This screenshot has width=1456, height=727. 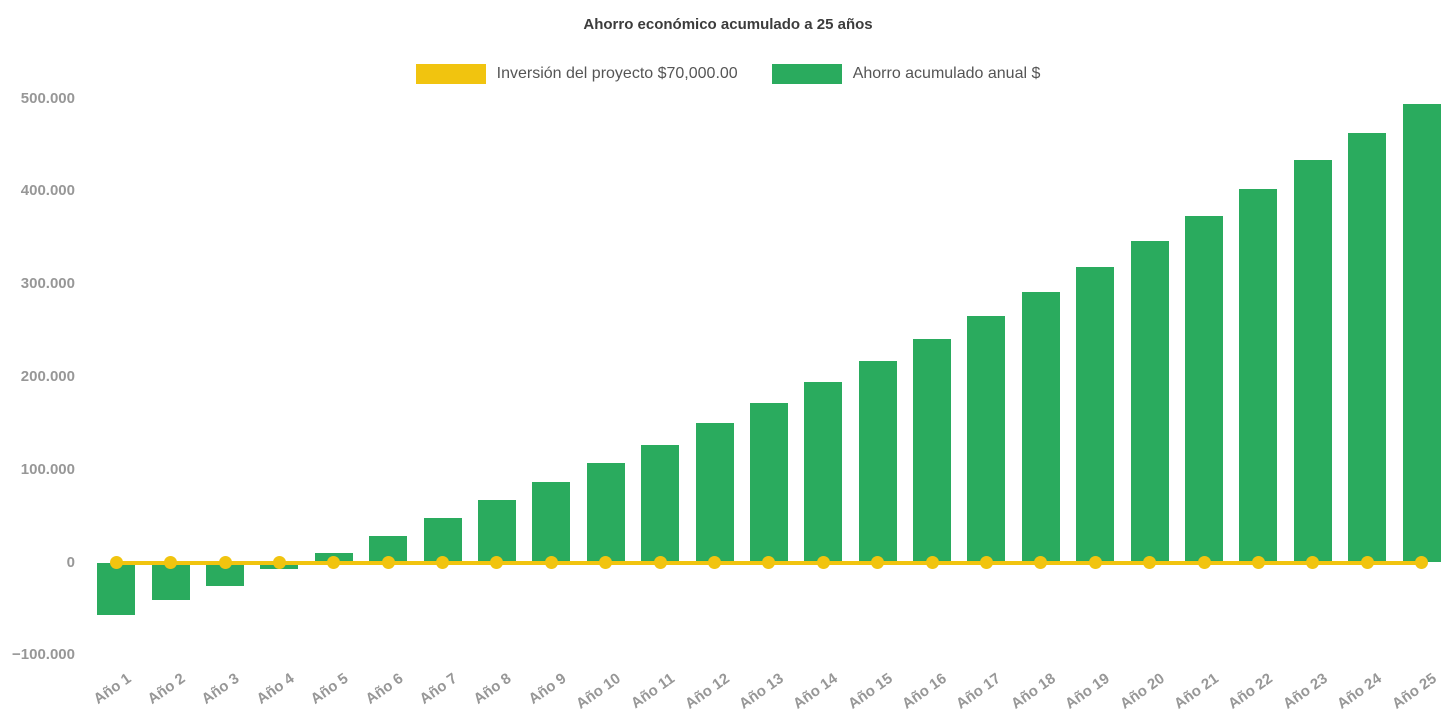 I want to click on chart-title: Ahorro económico acumulado a 25 años, so click(x=728, y=24).